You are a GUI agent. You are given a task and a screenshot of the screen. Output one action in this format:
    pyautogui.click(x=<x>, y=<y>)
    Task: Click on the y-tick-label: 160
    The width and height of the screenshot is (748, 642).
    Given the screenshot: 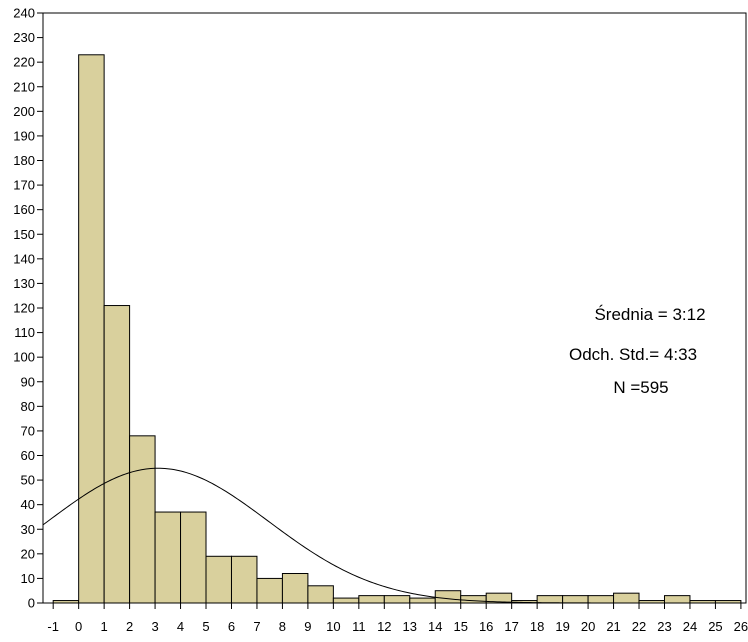 What is the action you would take?
    pyautogui.click(x=24, y=209)
    